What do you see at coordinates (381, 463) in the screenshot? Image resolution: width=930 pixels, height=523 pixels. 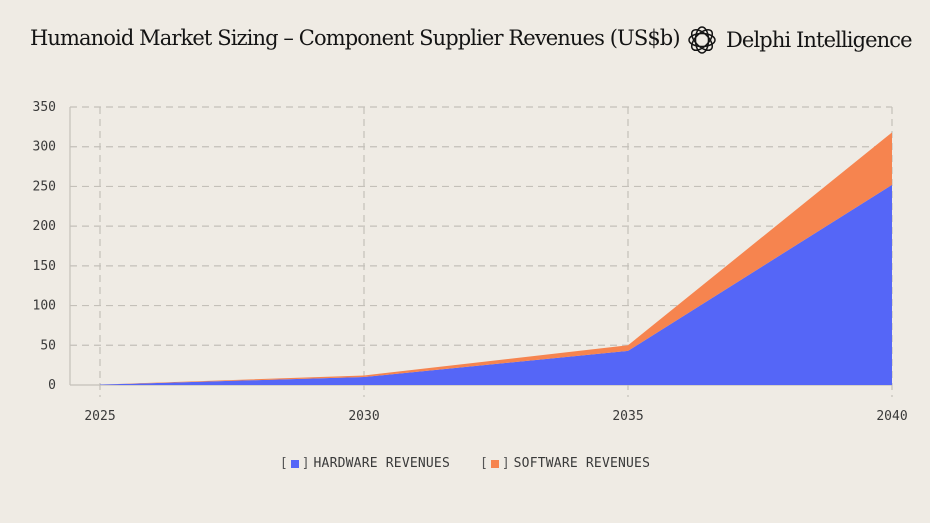 I see `legend-label-hardware: HARDWARE REVENUES` at bounding box center [381, 463].